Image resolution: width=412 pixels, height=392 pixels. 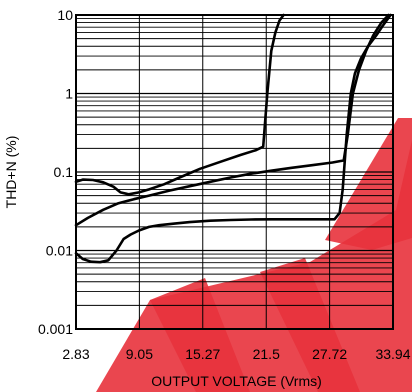 What do you see at coordinates (200, 335) in the screenshot?
I see `watermark-shape` at bounding box center [200, 335].